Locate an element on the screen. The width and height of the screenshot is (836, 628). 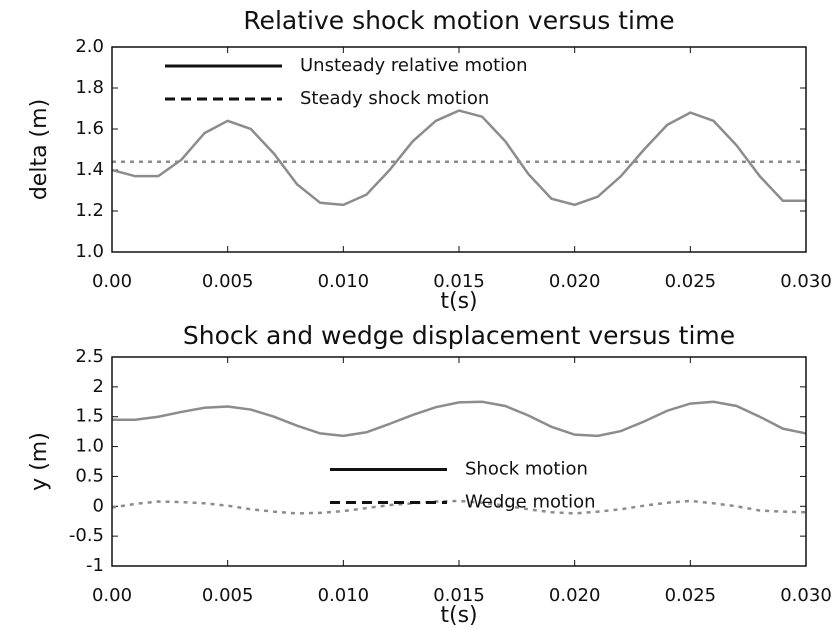
y-tick-label: 0 is located at coordinates (98, 505).